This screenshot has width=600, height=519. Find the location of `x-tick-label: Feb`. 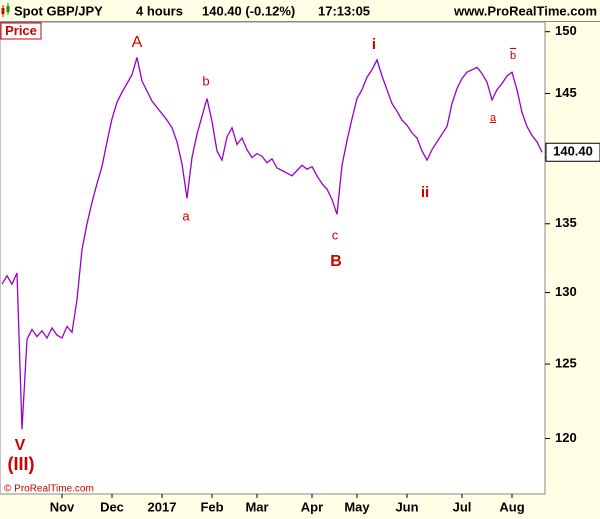

x-tick-label: Feb is located at coordinates (211, 506).